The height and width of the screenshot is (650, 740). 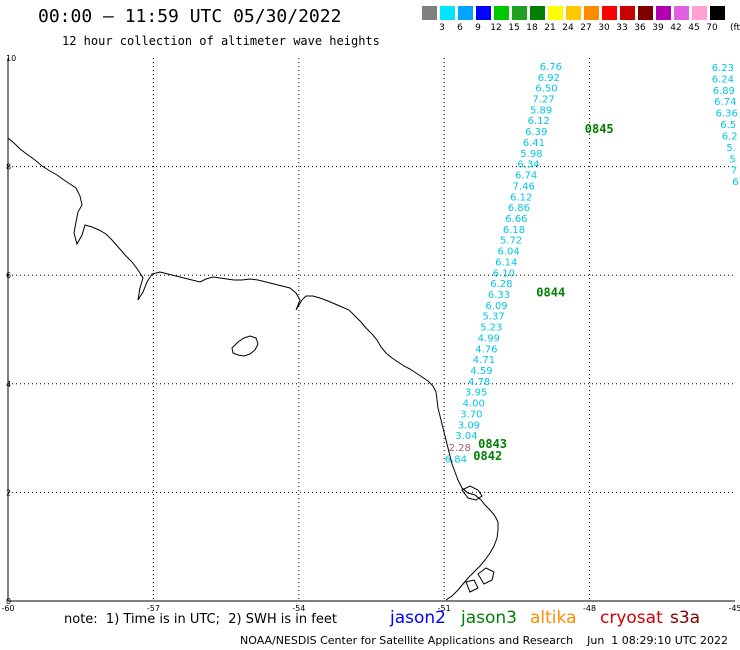 I want to click on legend-value: 18, so click(x=532, y=28).